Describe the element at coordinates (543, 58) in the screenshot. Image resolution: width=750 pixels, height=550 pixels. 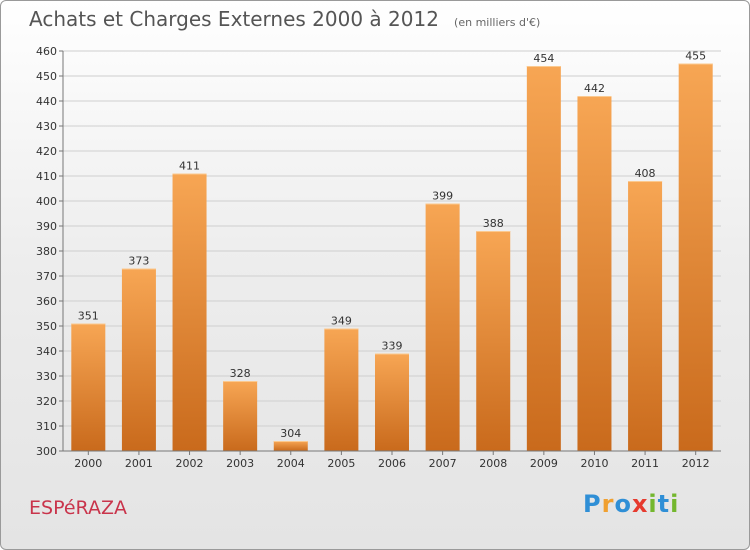
I see `value-label: 454` at that location.